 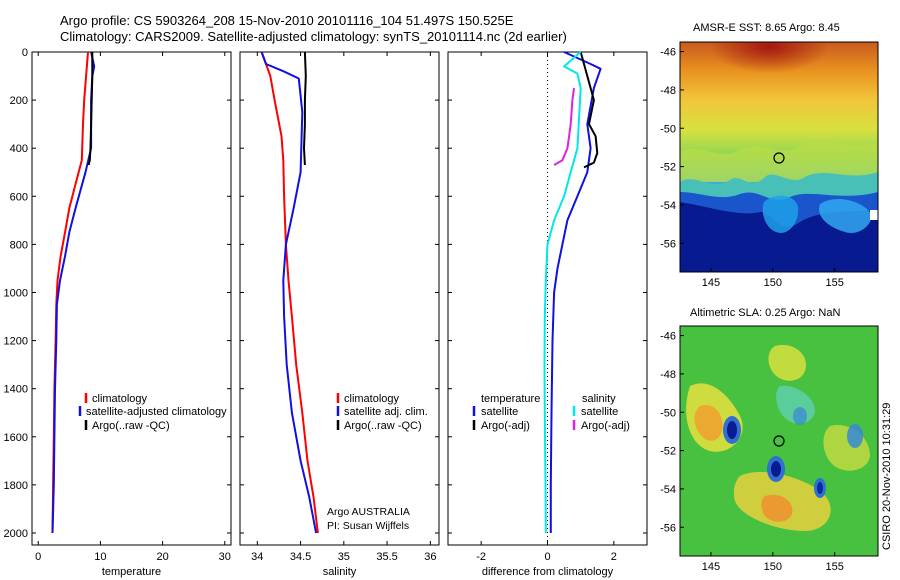 I want to click on y-tick-label: 2000, so click(x=16, y=534).